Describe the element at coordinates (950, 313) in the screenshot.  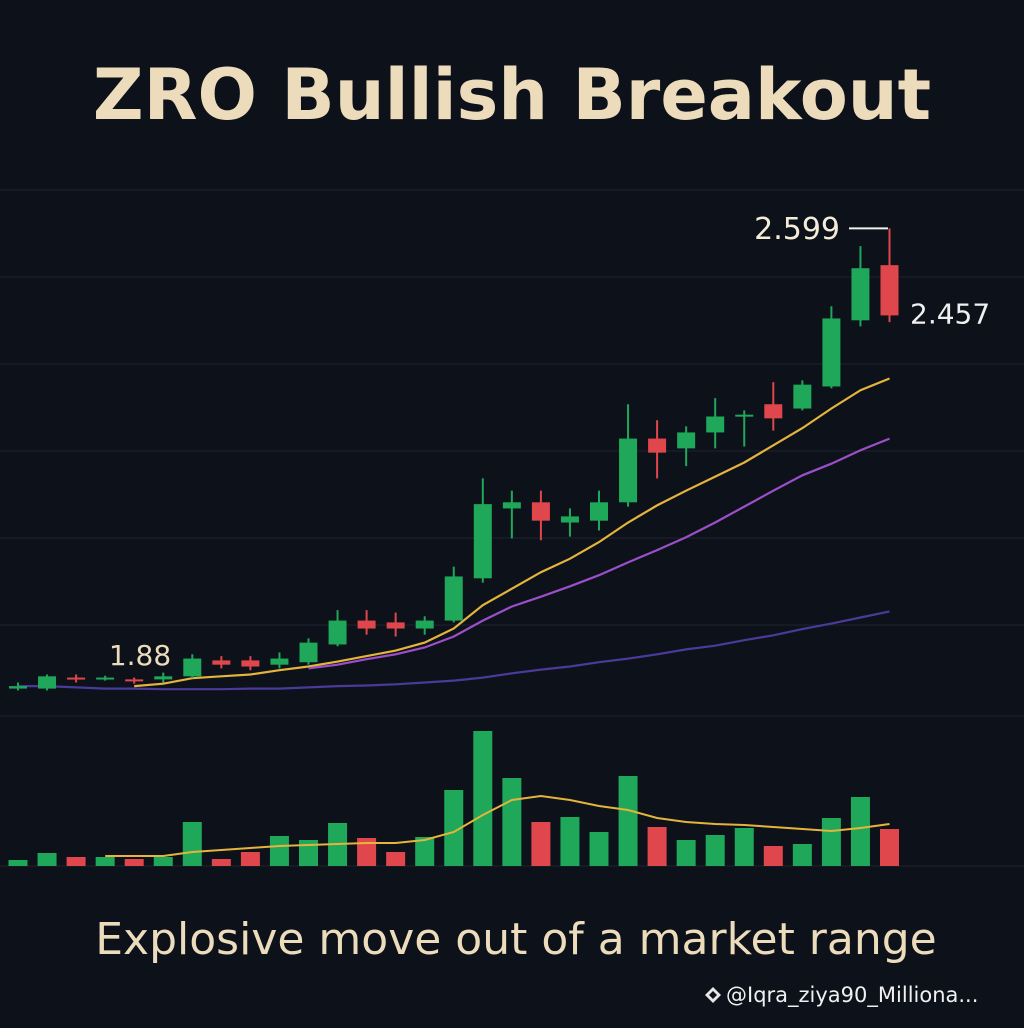
I see `price-annotation: 2.457` at that location.